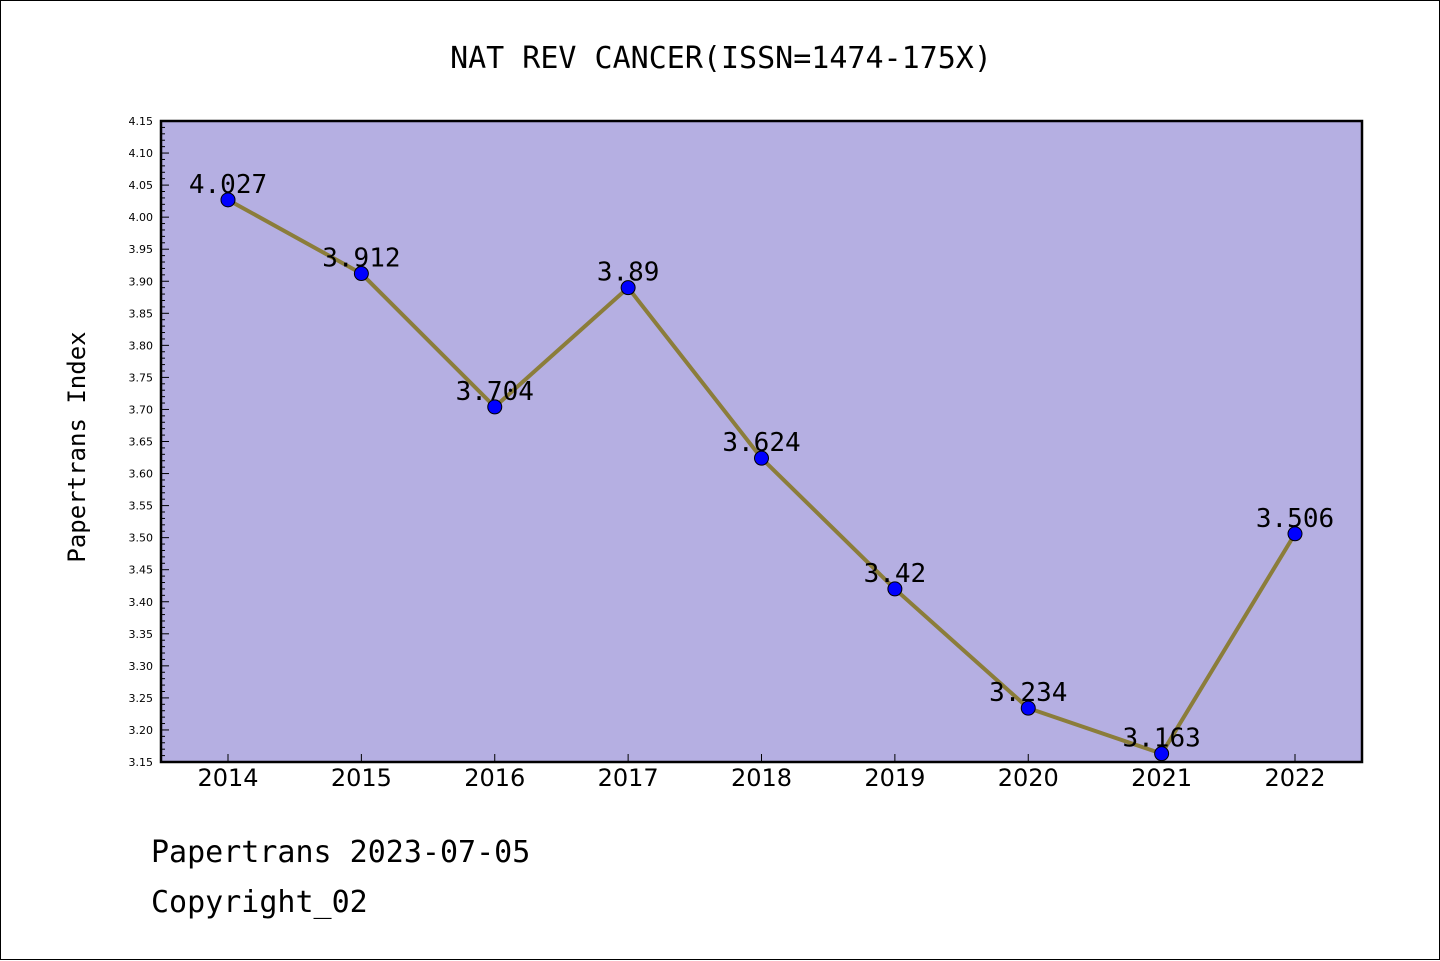  What do you see at coordinates (141, 185) in the screenshot?
I see `y-tick-label: 4.05` at bounding box center [141, 185].